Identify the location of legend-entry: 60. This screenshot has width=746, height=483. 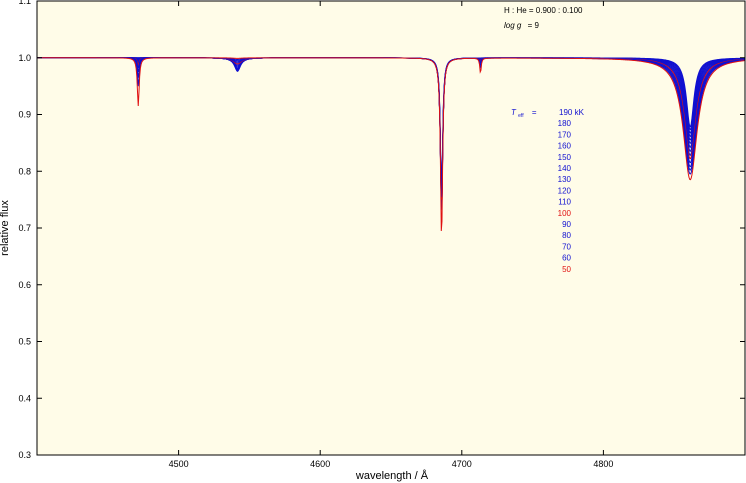
(566, 258).